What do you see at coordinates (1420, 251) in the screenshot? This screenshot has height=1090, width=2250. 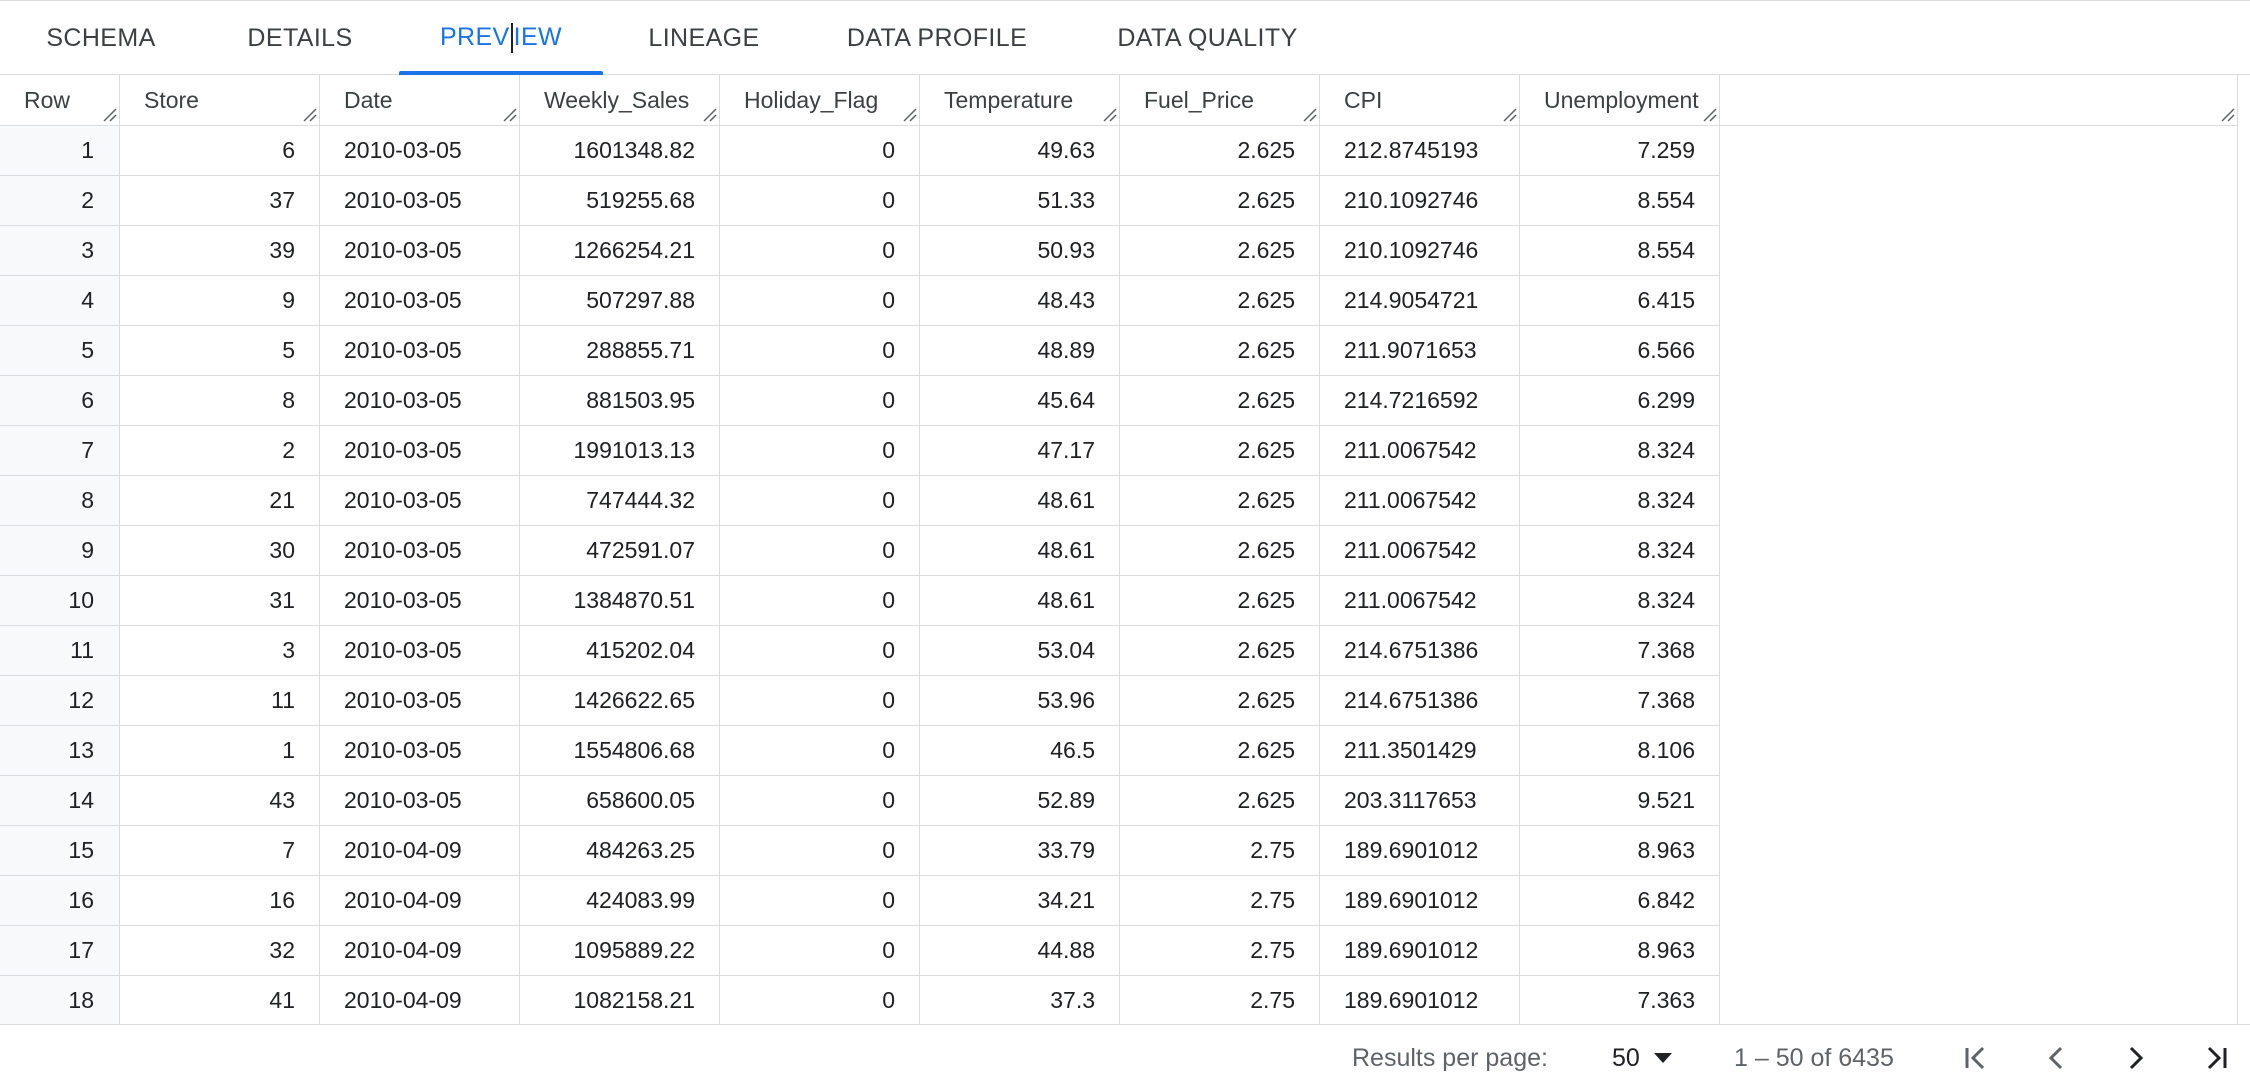 I see `cell-cpi: 210.1092746` at bounding box center [1420, 251].